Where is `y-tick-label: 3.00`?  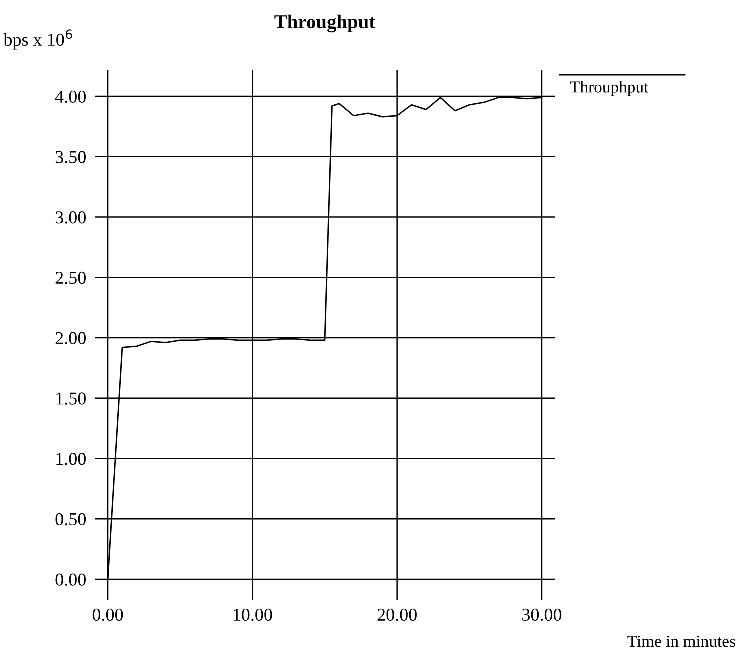
y-tick-label: 3.00 is located at coordinates (71, 218).